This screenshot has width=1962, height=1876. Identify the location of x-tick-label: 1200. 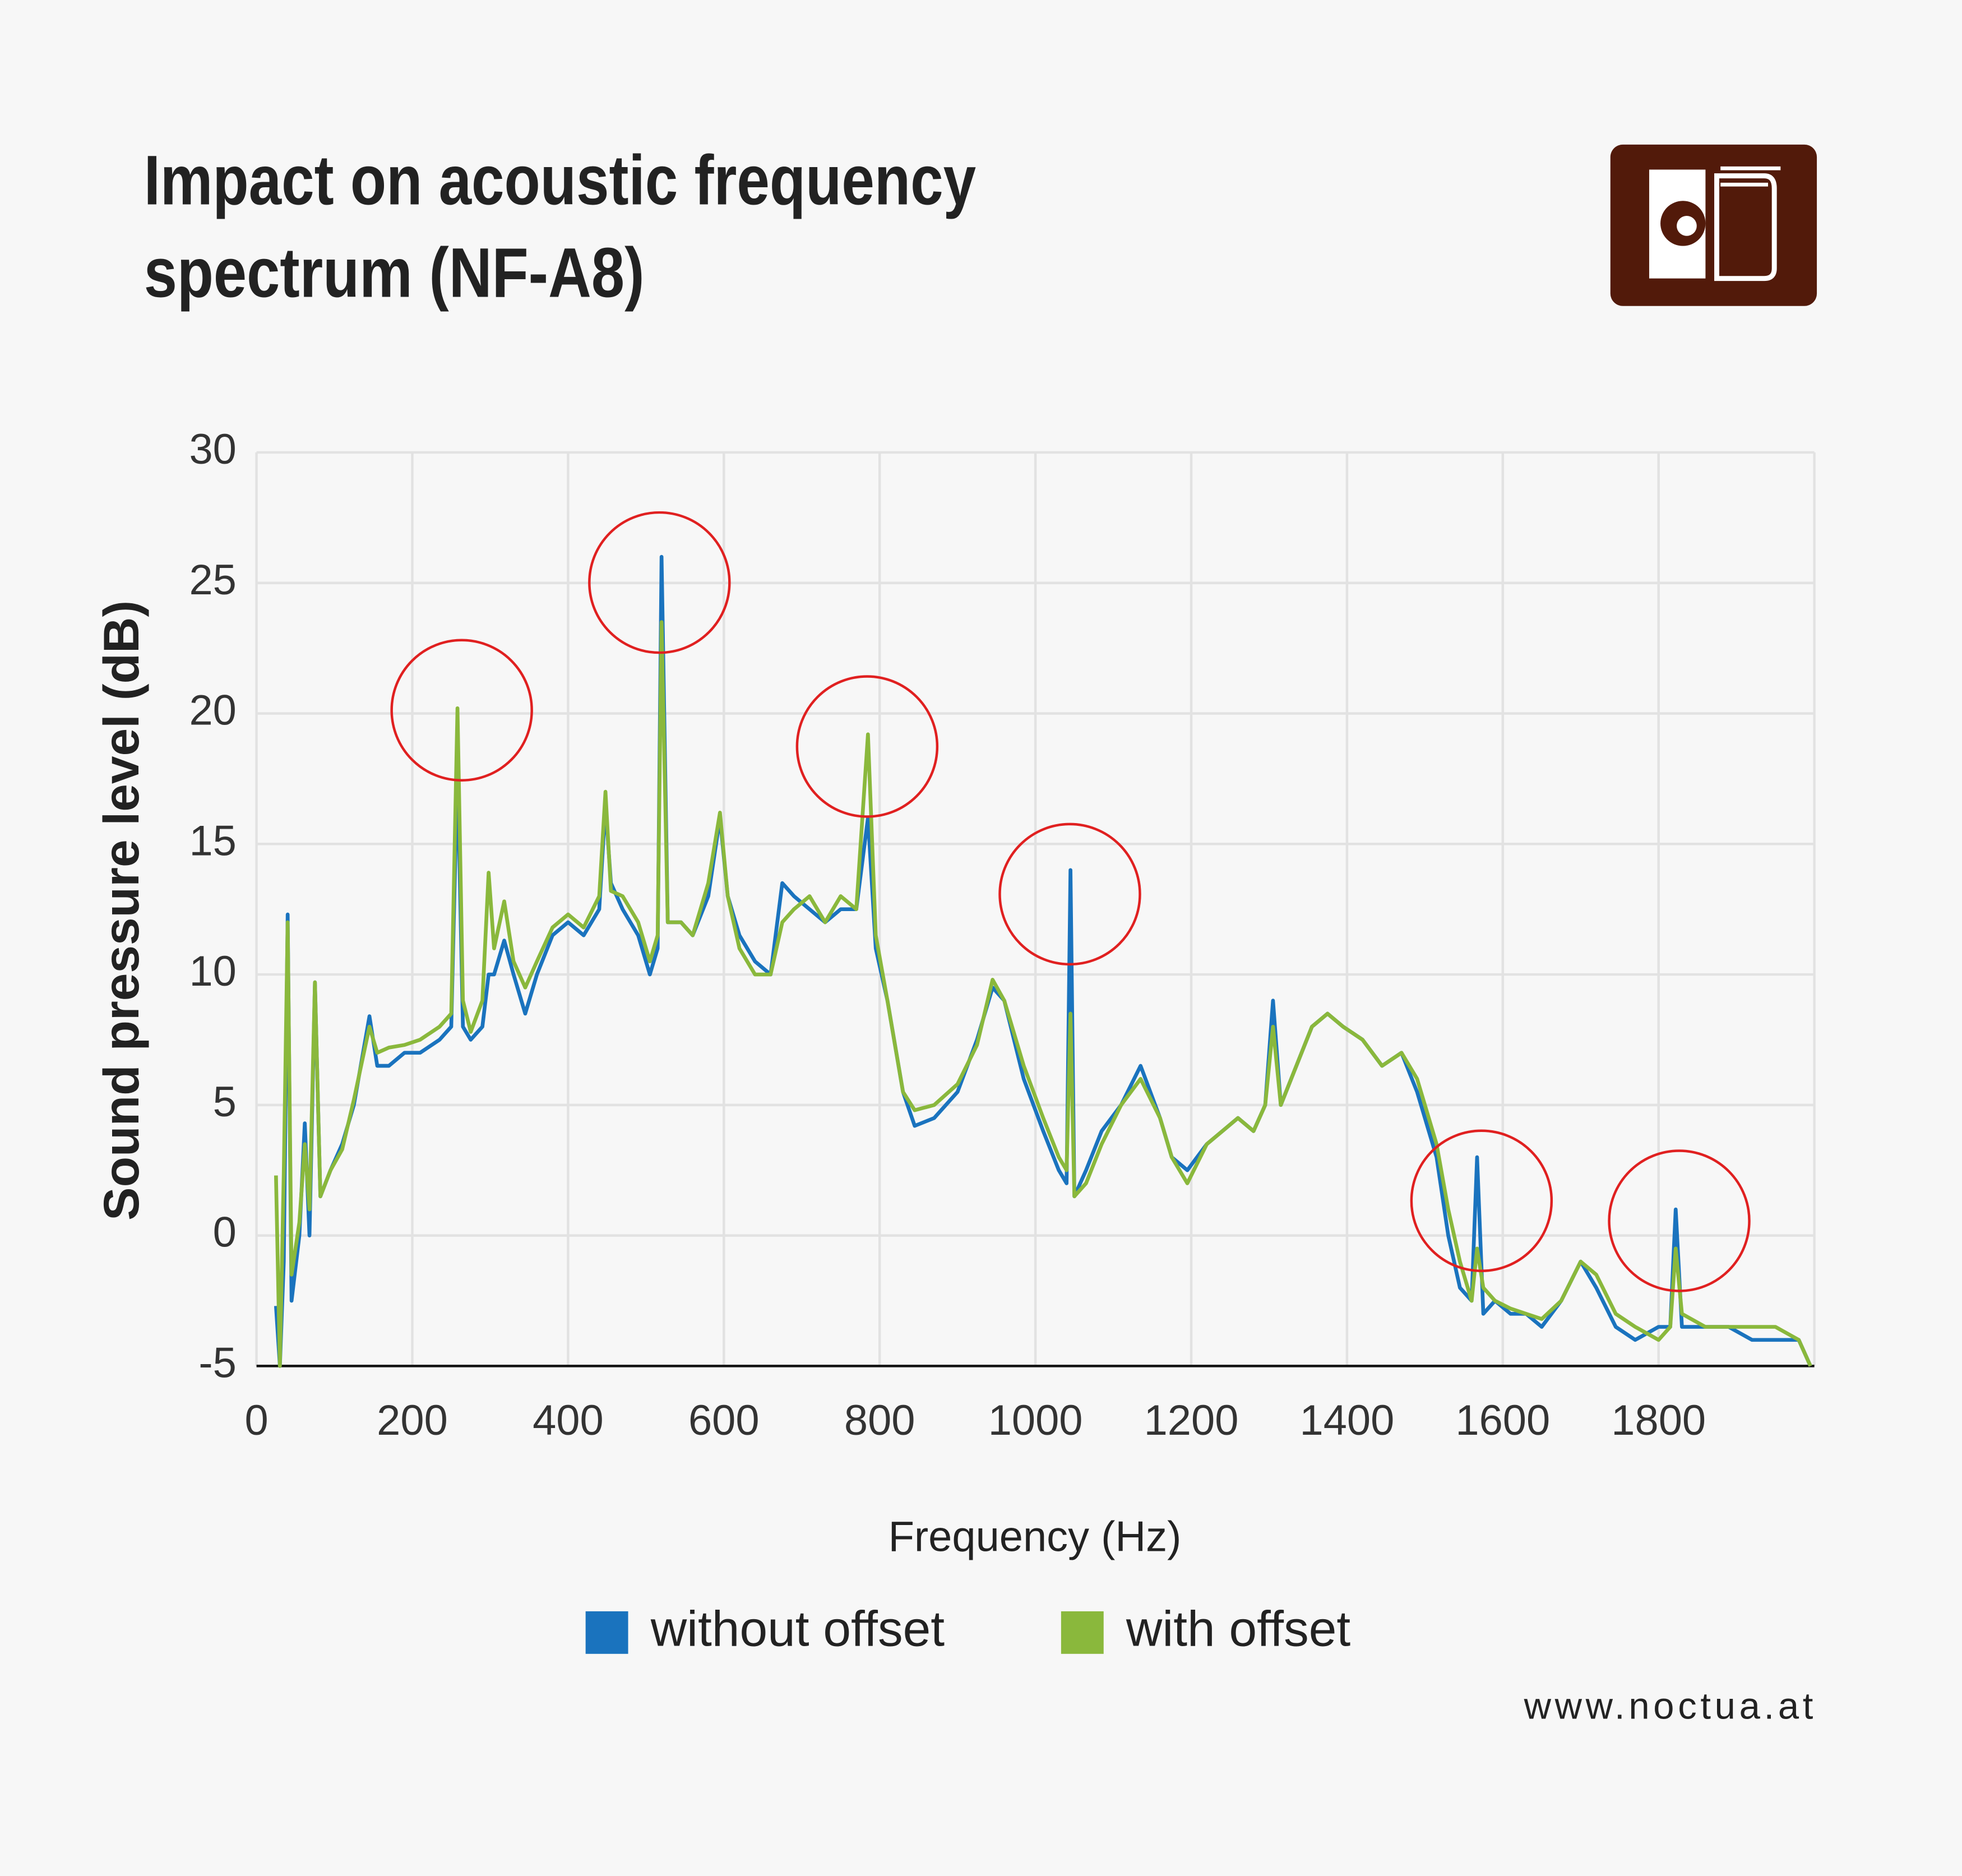
(1191, 1420).